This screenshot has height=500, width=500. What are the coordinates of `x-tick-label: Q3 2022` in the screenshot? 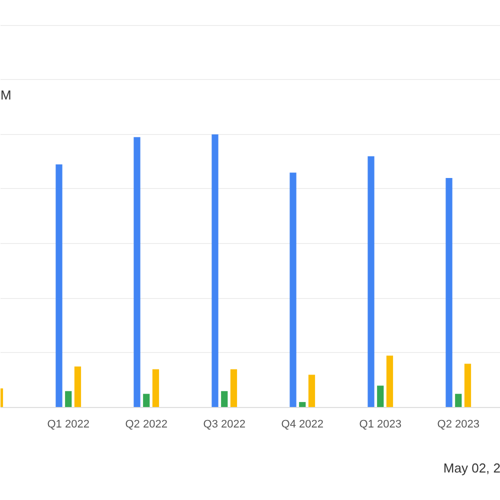 It's located at (224, 424).